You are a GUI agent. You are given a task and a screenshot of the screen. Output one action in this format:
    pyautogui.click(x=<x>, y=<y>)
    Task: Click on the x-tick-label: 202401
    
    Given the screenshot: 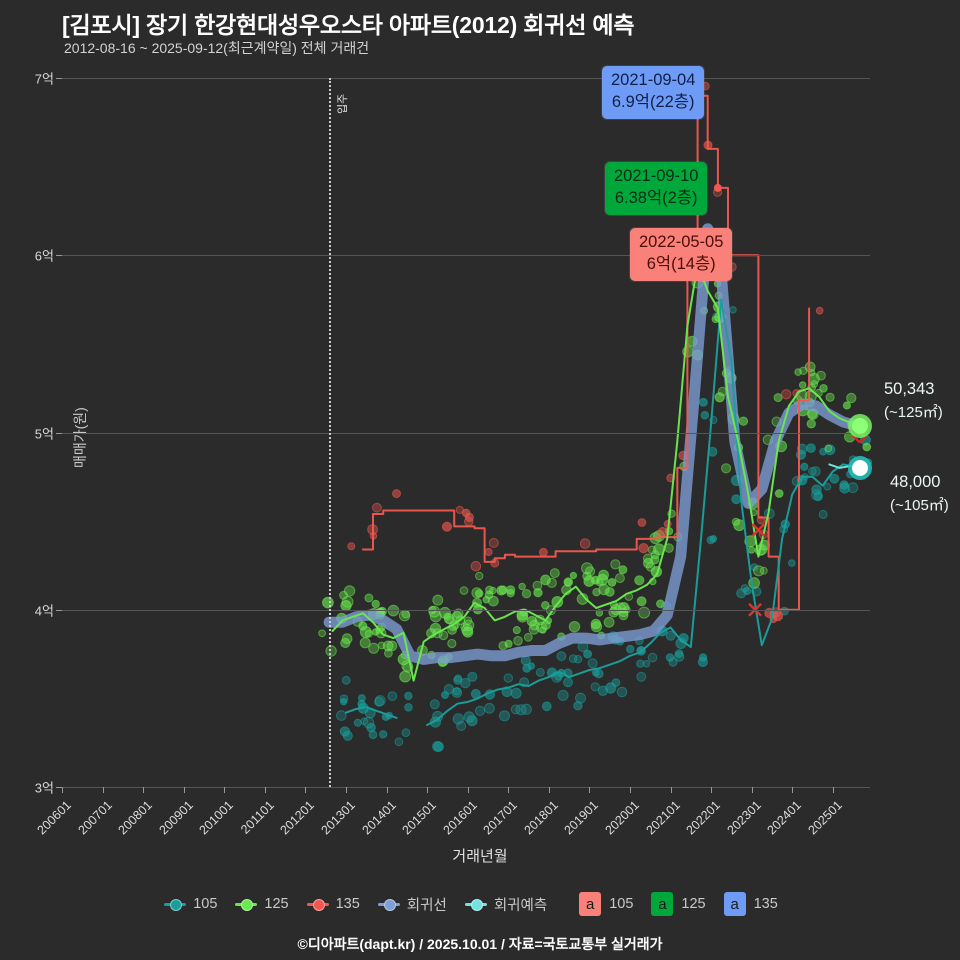 What is the action you would take?
    pyautogui.click(x=784, y=818)
    